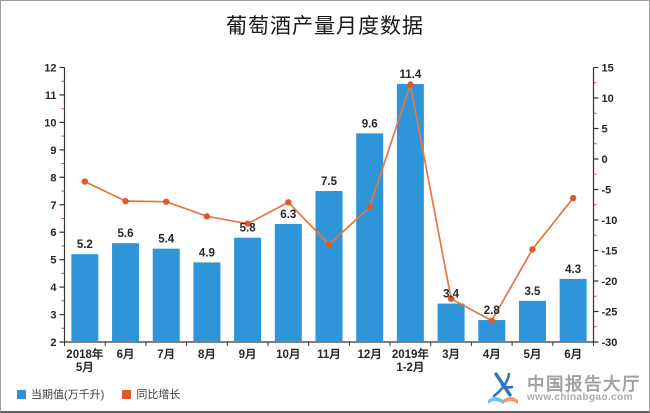 Image resolution: width=650 pixels, height=413 pixels. What do you see at coordinates (411, 360) in the screenshot?
I see `x-axis-label: 2019年 1-2月` at bounding box center [411, 360].